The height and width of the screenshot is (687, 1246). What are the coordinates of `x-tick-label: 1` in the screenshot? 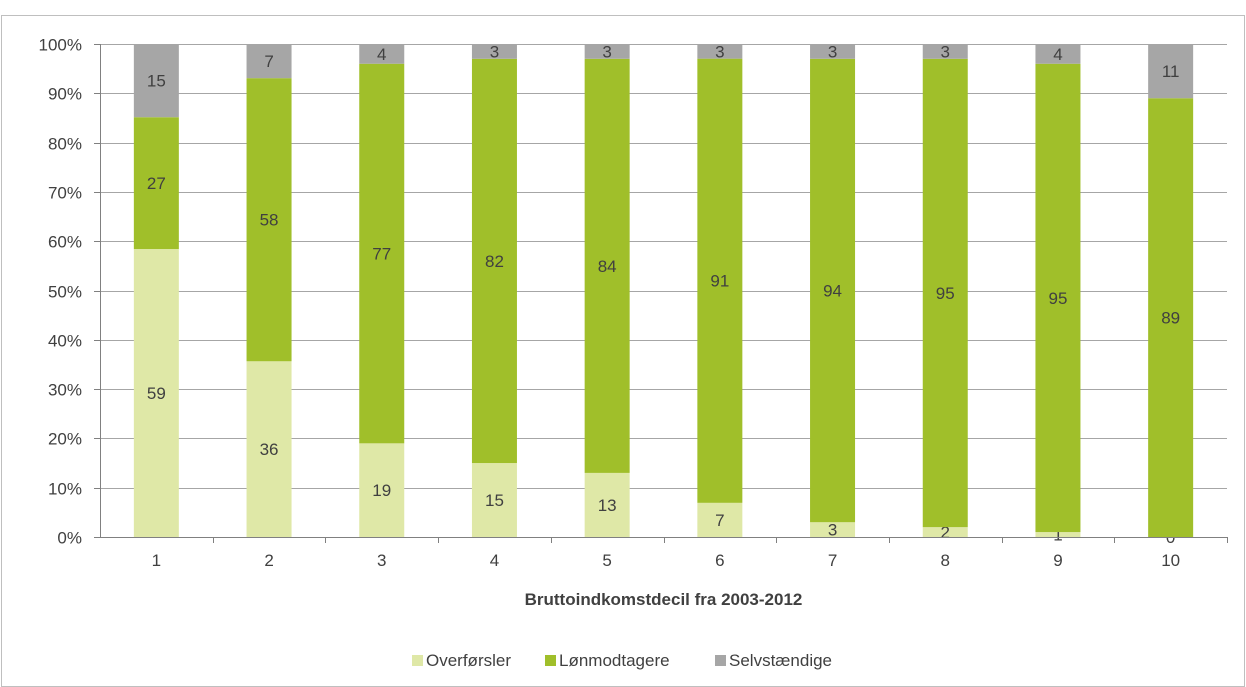 It's located at (156, 560).